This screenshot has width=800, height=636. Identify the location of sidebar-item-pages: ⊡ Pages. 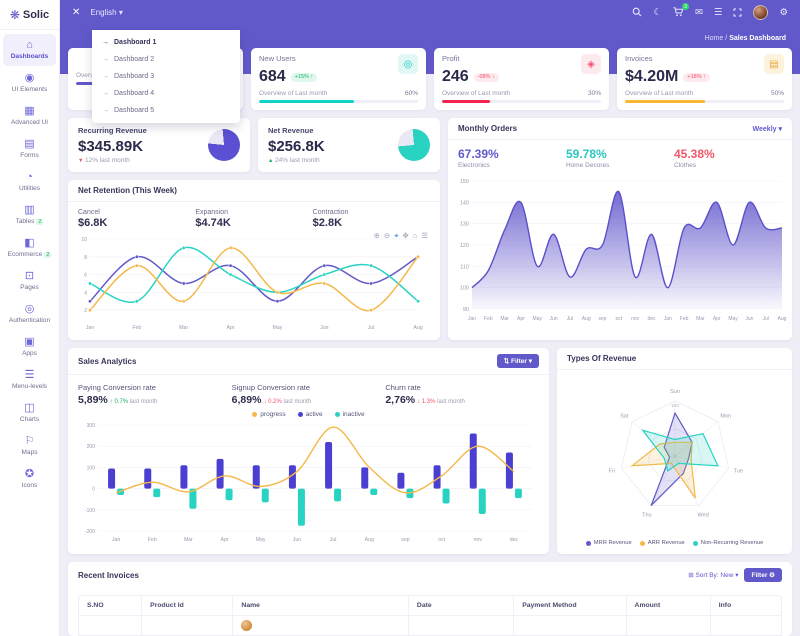
(29, 281).